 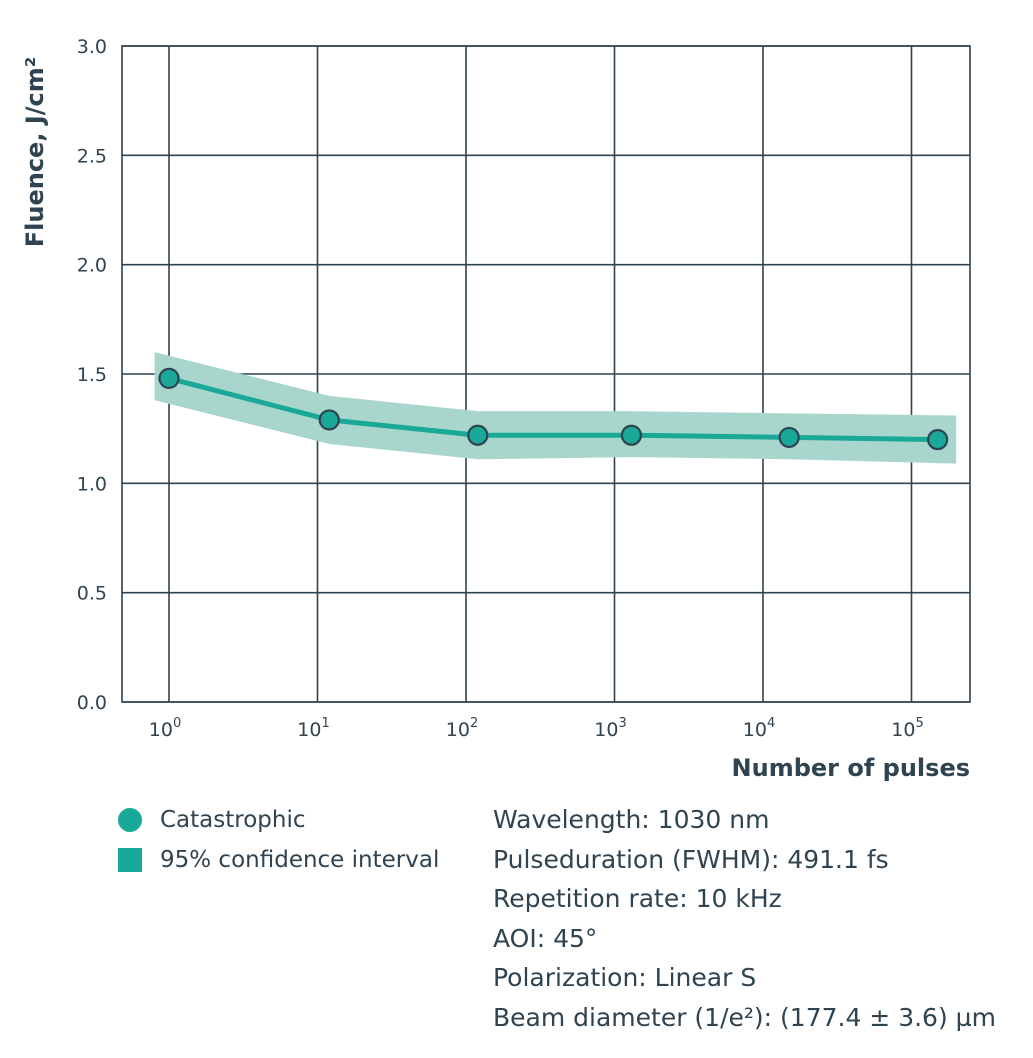 What do you see at coordinates (92, 703) in the screenshot?
I see `y-tick-label: 0.0` at bounding box center [92, 703].